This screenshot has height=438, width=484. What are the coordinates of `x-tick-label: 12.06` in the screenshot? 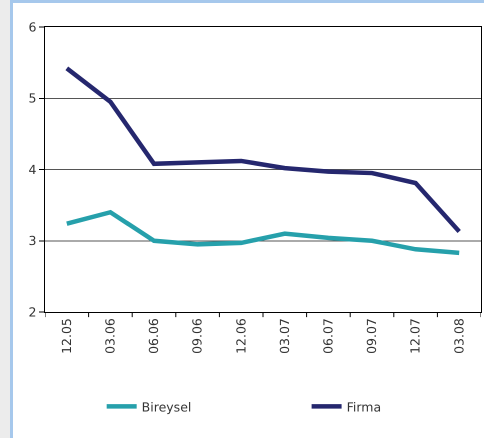 It's located at (240, 336).